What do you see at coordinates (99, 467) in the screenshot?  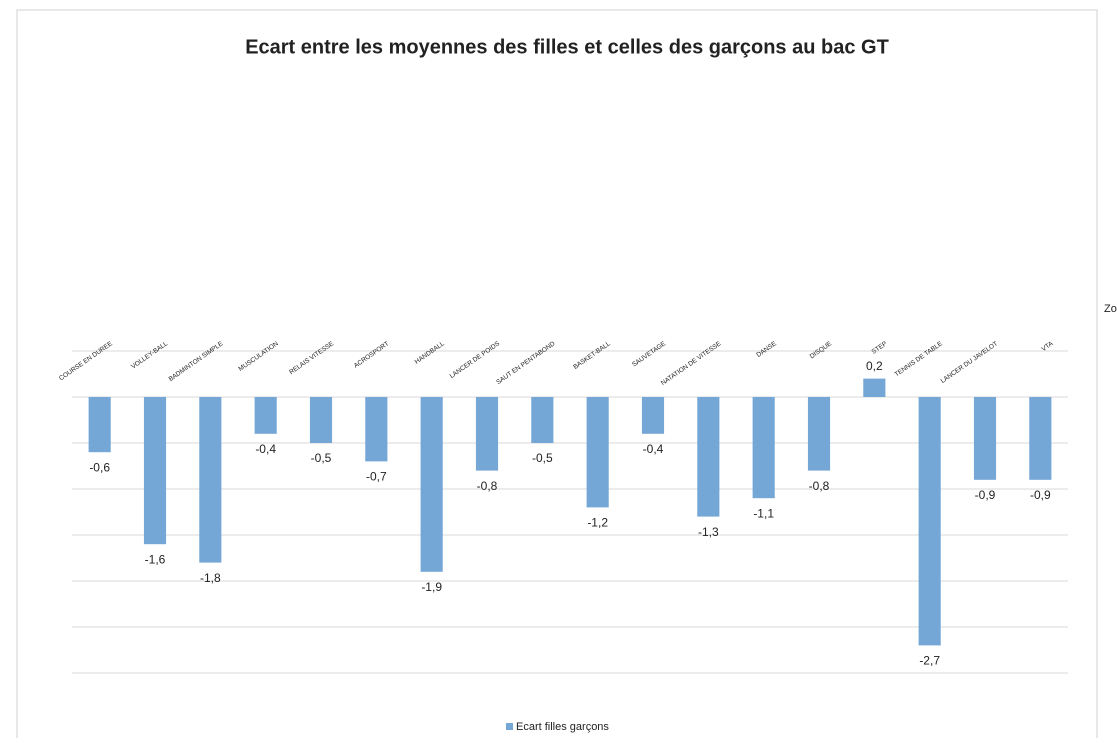 I see `data-label: -0,6` at bounding box center [99, 467].